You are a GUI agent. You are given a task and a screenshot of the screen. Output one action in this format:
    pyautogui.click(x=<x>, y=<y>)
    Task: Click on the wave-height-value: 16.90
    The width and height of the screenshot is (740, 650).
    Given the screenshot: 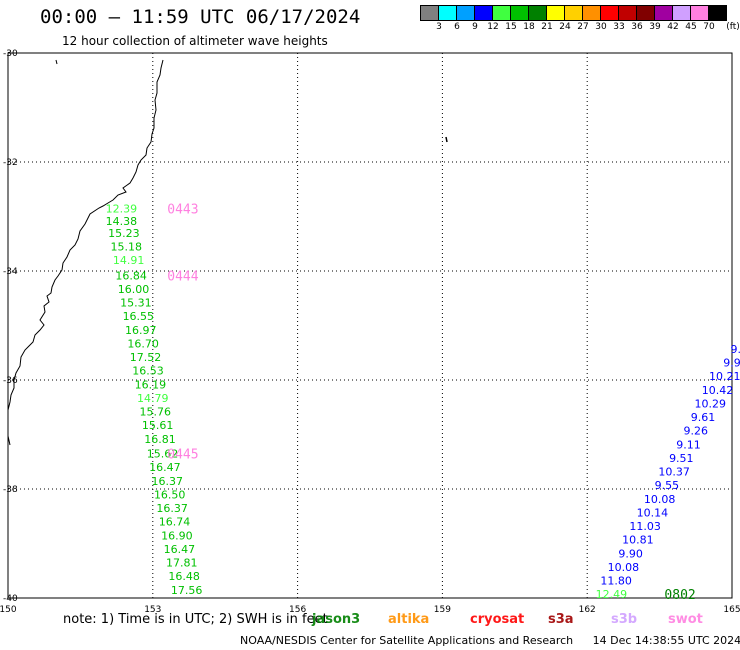 What is the action you would take?
    pyautogui.click(x=177, y=535)
    